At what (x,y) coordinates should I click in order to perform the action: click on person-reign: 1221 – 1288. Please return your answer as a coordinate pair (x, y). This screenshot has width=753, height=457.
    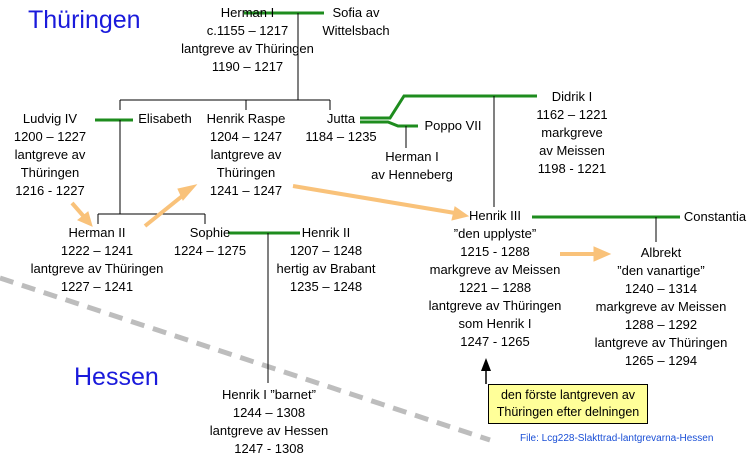
    Looking at the image, I should click on (495, 287).